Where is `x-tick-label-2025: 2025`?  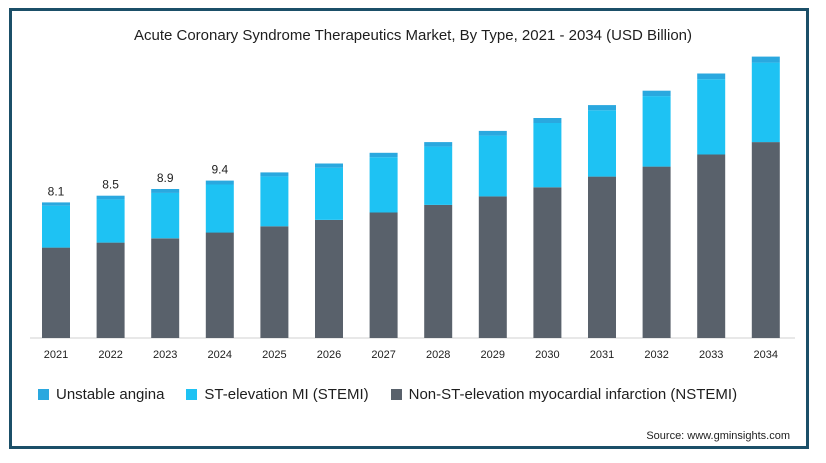
x-tick-label-2025: 2025 is located at coordinates (274, 355).